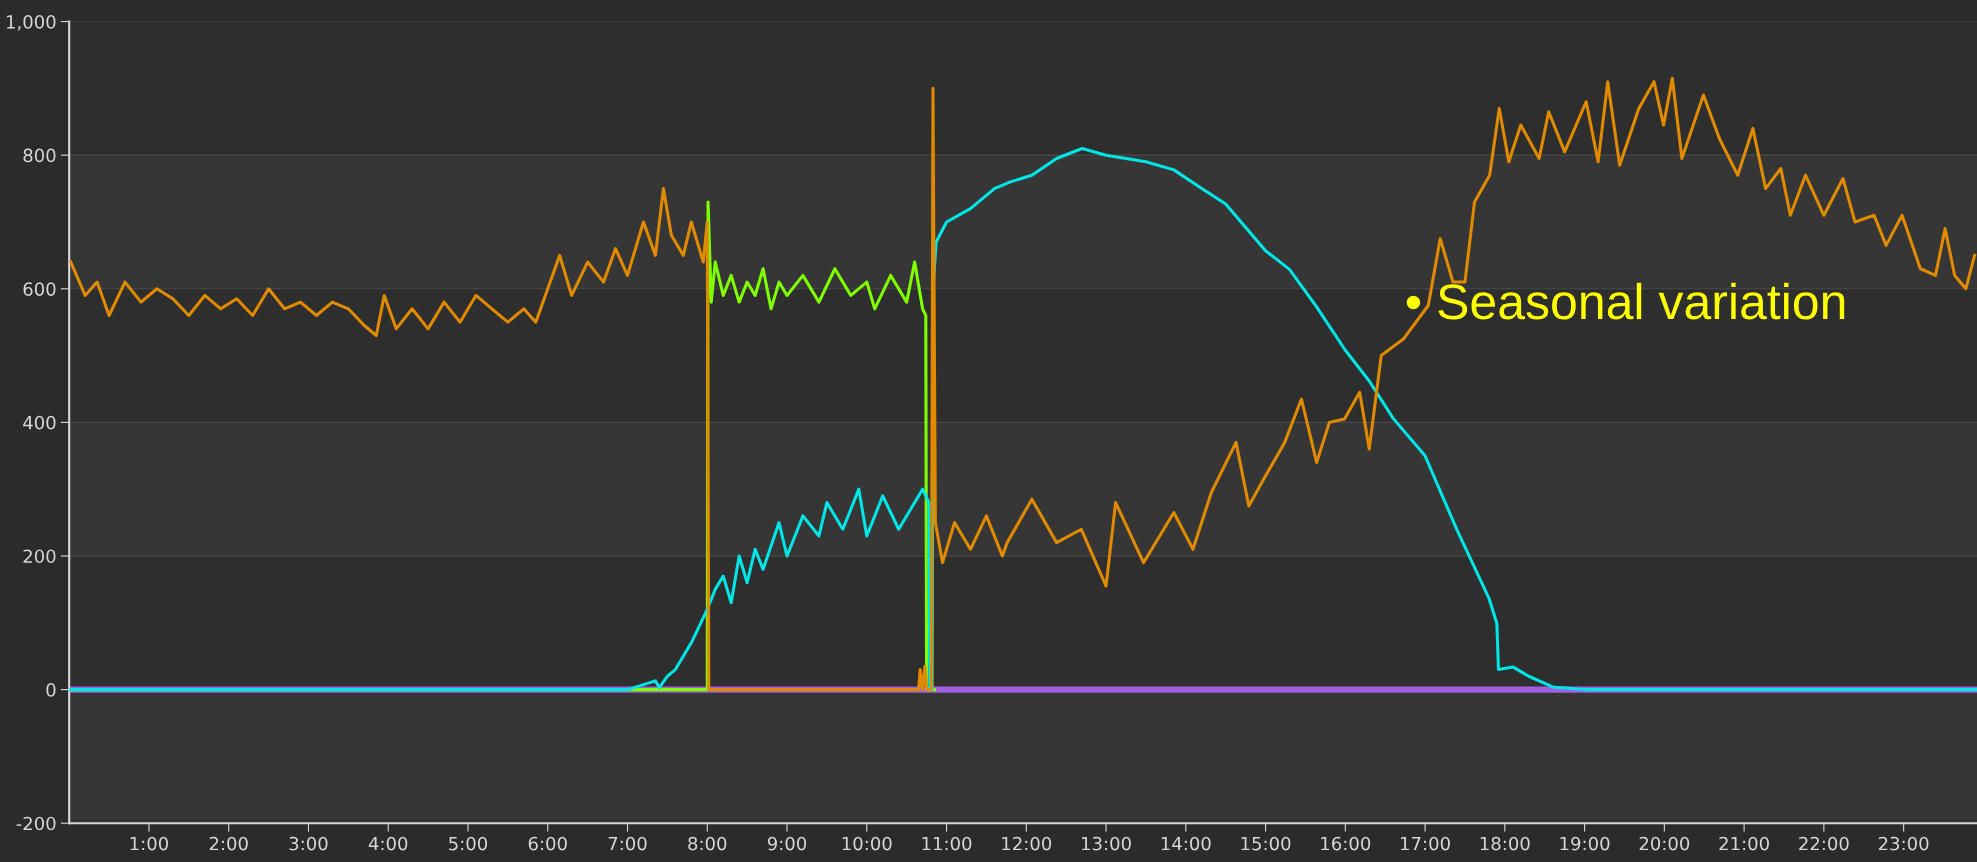 This screenshot has width=1977, height=862. I want to click on x-tick-label: 21:00, so click(1744, 843).